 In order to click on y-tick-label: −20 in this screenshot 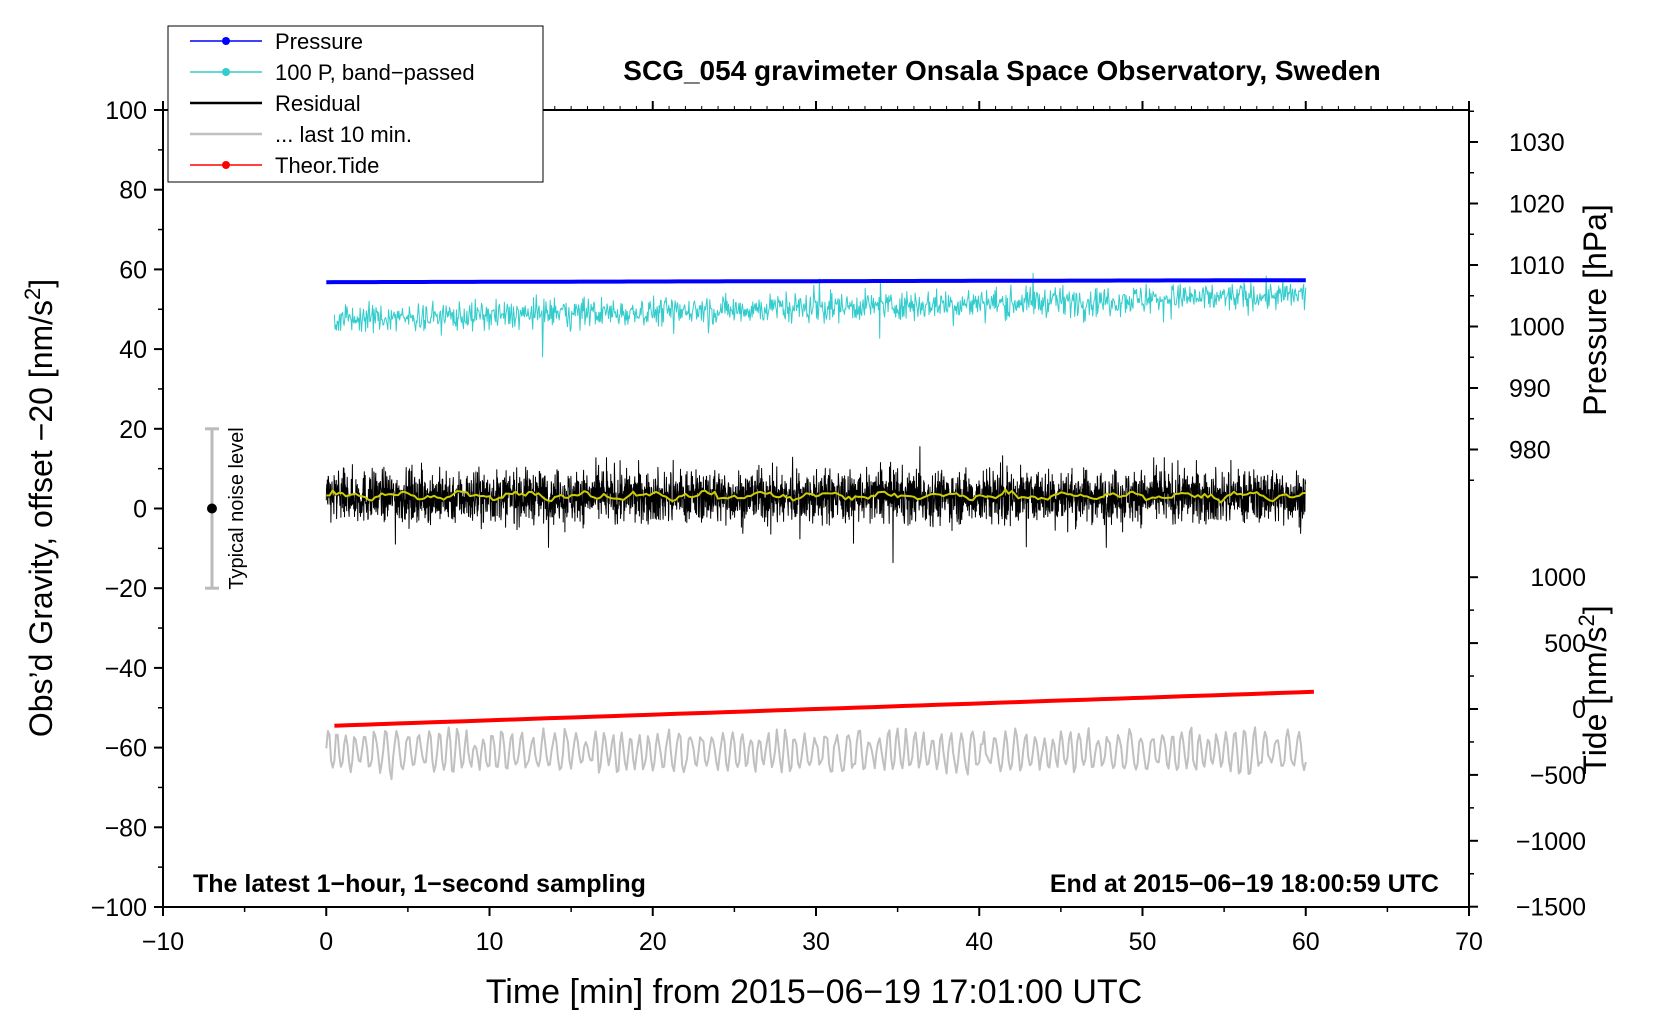, I will do `click(126, 589)`.